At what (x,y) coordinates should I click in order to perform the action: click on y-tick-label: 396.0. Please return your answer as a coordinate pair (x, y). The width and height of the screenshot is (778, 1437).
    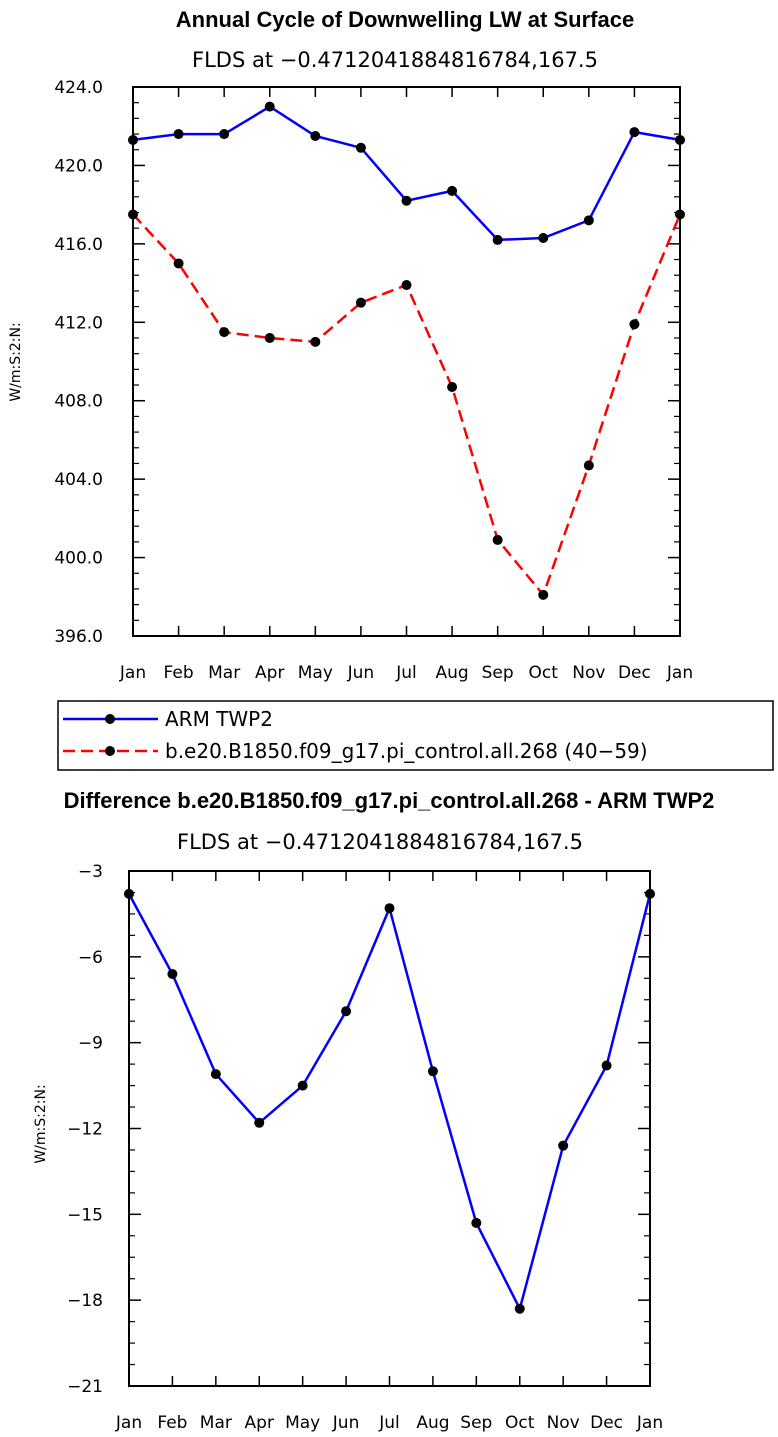
    Looking at the image, I should click on (78, 637).